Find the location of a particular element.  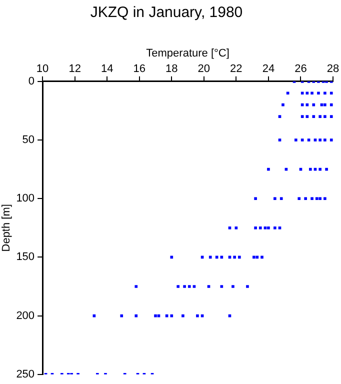

x-tick-label: 14 is located at coordinates (107, 68).